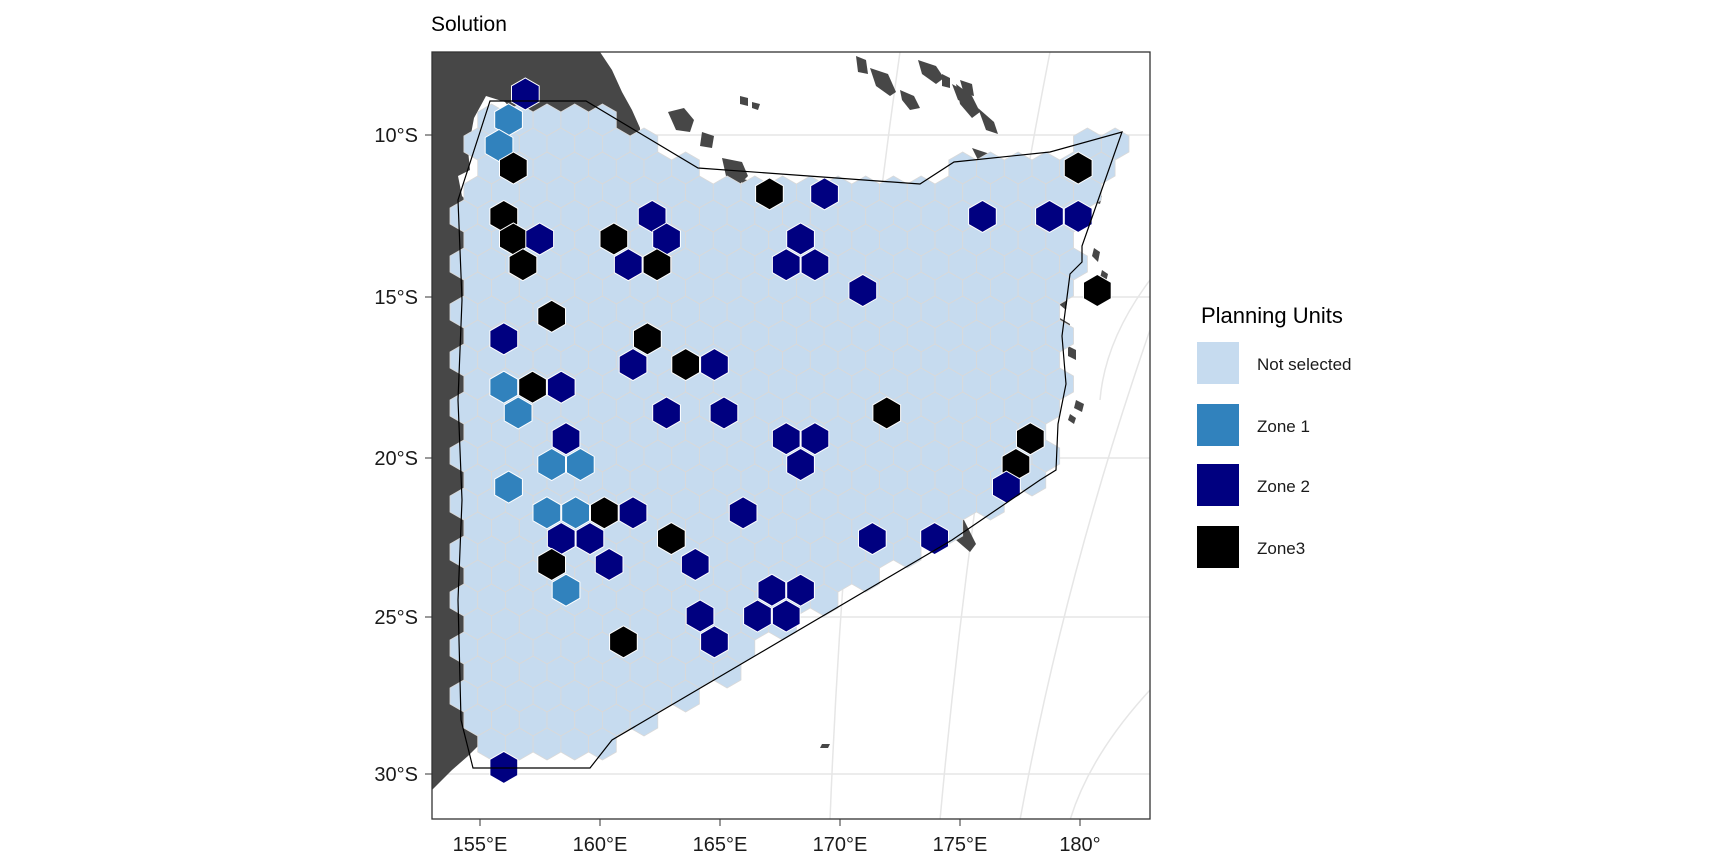 This screenshot has width=1728, height=865. What do you see at coordinates (720, 845) in the screenshot?
I see `x-tick-label: 165°E` at bounding box center [720, 845].